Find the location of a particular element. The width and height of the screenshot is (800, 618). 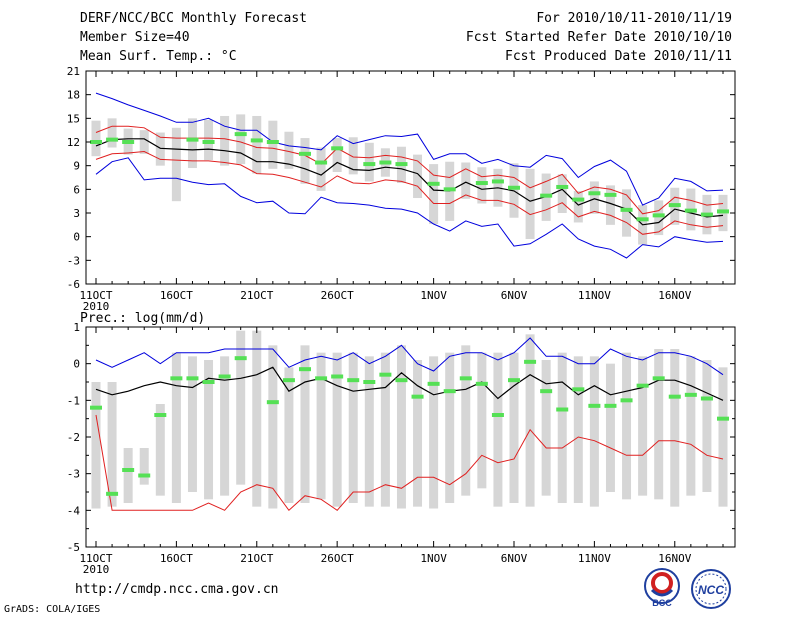

prec-y-tick-label: -5 is located at coordinates (73, 547).